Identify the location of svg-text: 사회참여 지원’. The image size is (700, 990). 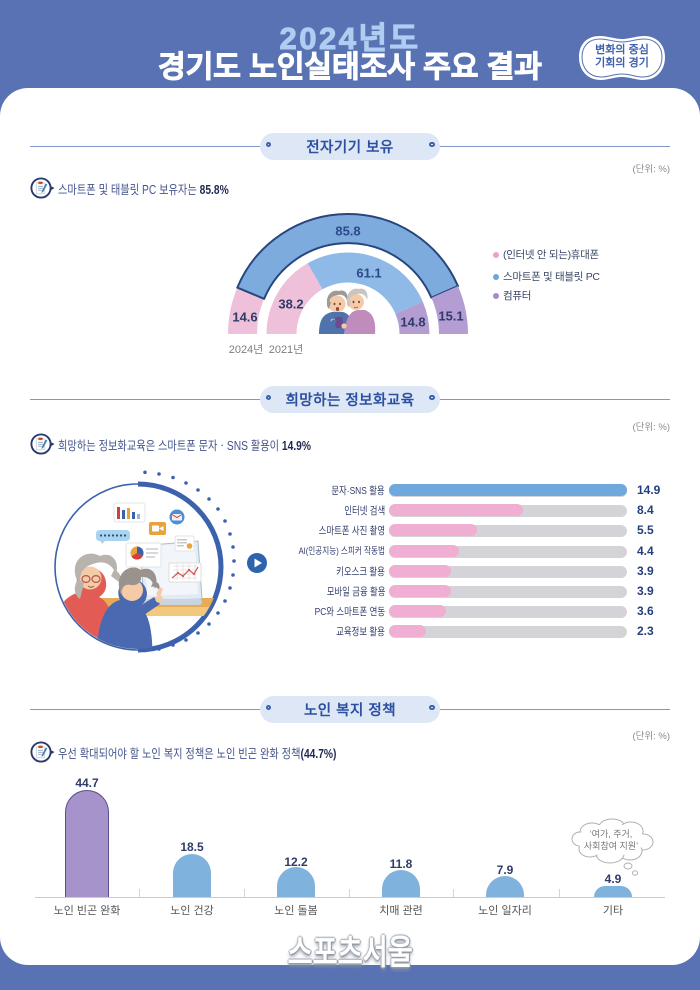
(611, 845).